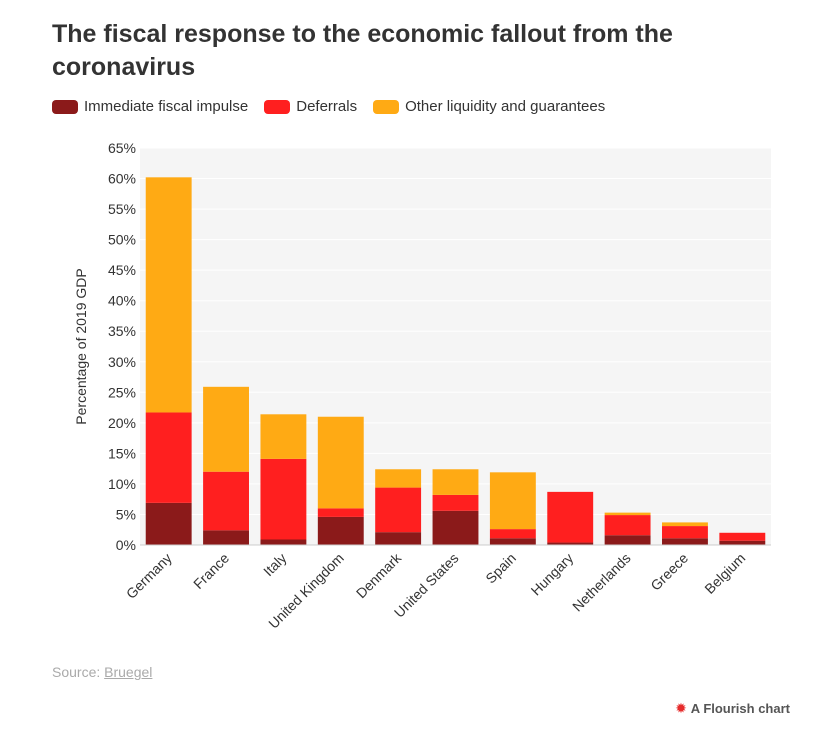  What do you see at coordinates (122, 362) in the screenshot?
I see `y-tick-label: 30%` at bounding box center [122, 362].